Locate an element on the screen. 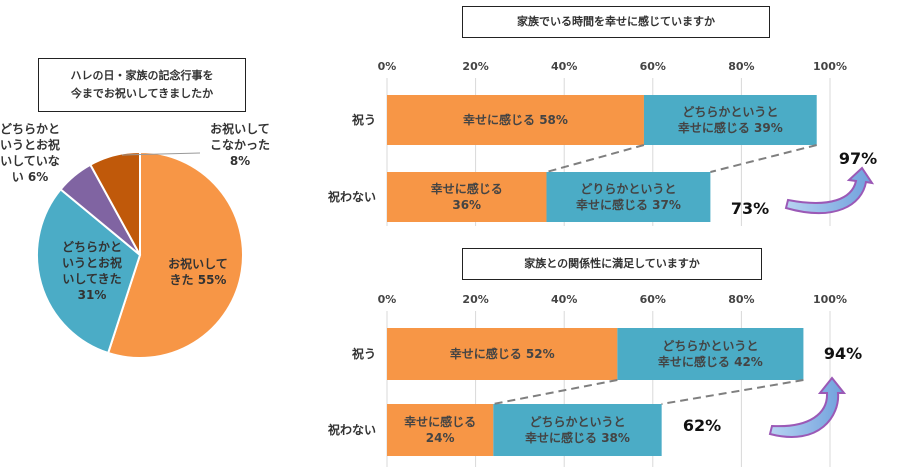  bar-chart-2-title: 家族との関係性に満足していますか is located at coordinates (612, 264).